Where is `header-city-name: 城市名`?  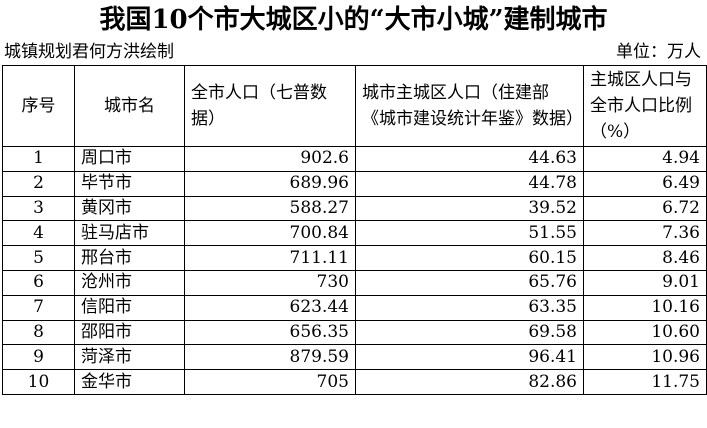 header-city-name: 城市名 is located at coordinates (129, 106).